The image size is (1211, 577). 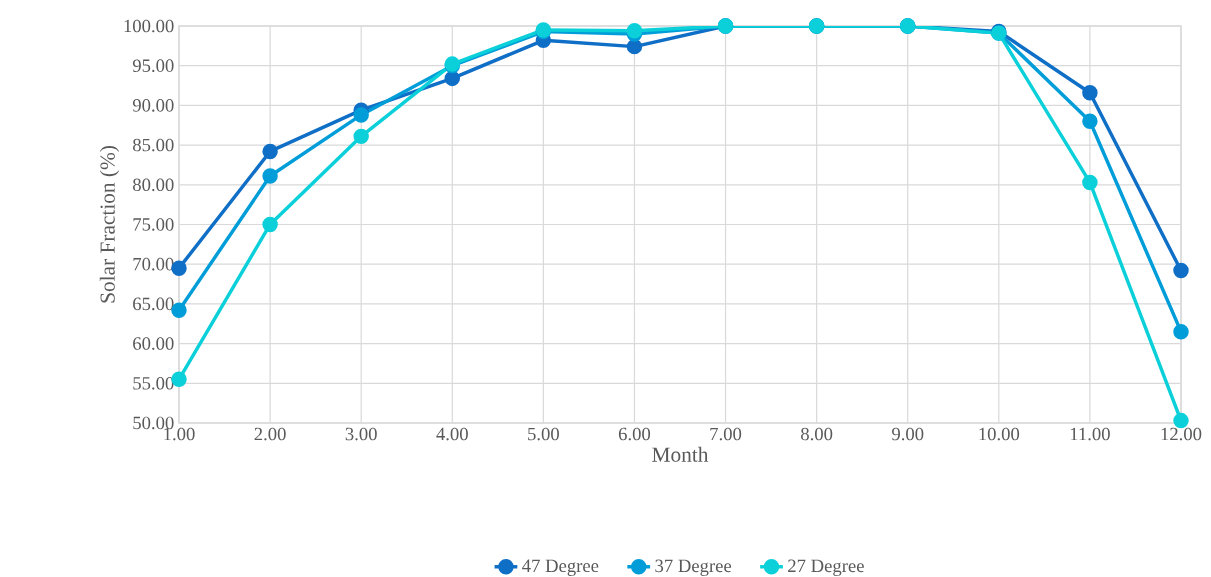 What do you see at coordinates (270, 434) in the screenshot?
I see `x-tick-label: 2.00` at bounding box center [270, 434].